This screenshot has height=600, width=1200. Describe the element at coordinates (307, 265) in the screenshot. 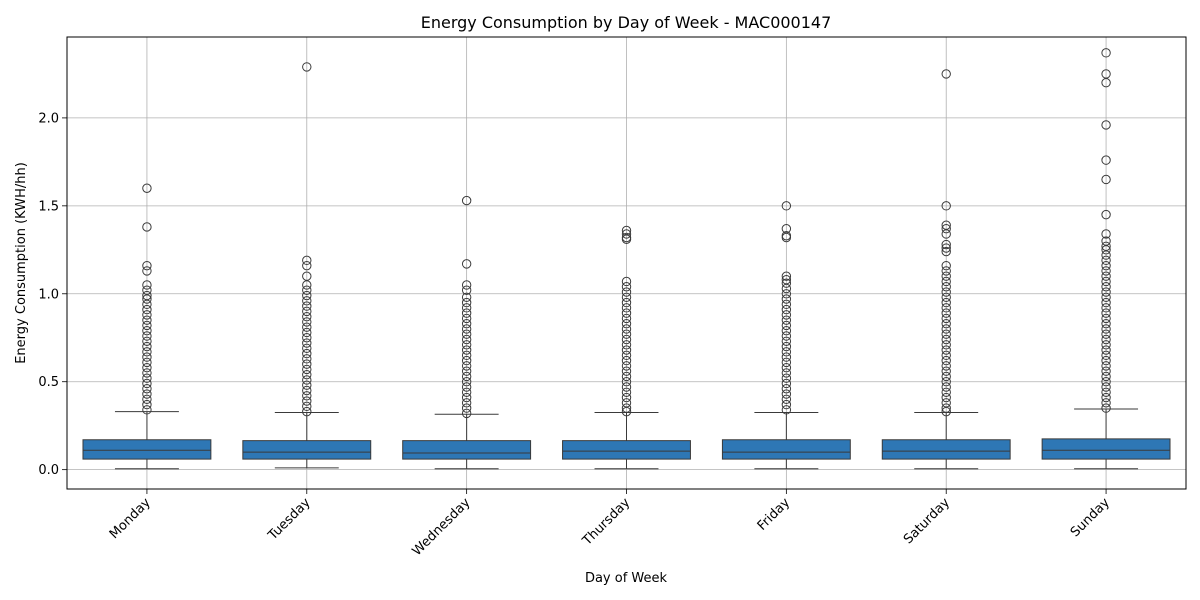

I see `box-tuesday` at that location.